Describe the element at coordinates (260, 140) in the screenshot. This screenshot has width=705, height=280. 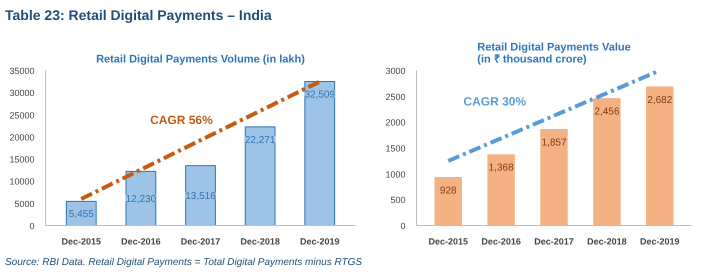
I see `data-label: 22,271` at that location.